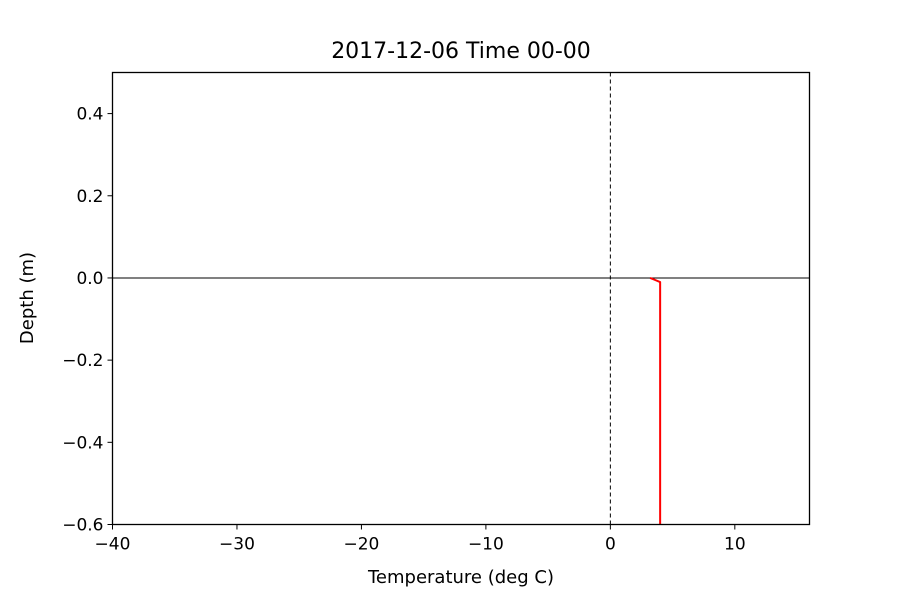 This screenshot has height=600, width=901. I want to click on x-tick-label: −20, so click(361, 545).